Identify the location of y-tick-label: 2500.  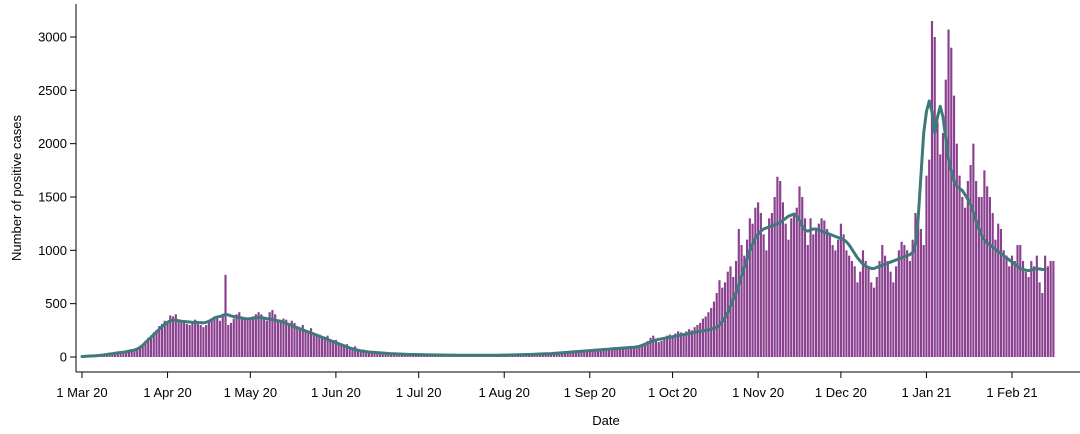
(52, 90).